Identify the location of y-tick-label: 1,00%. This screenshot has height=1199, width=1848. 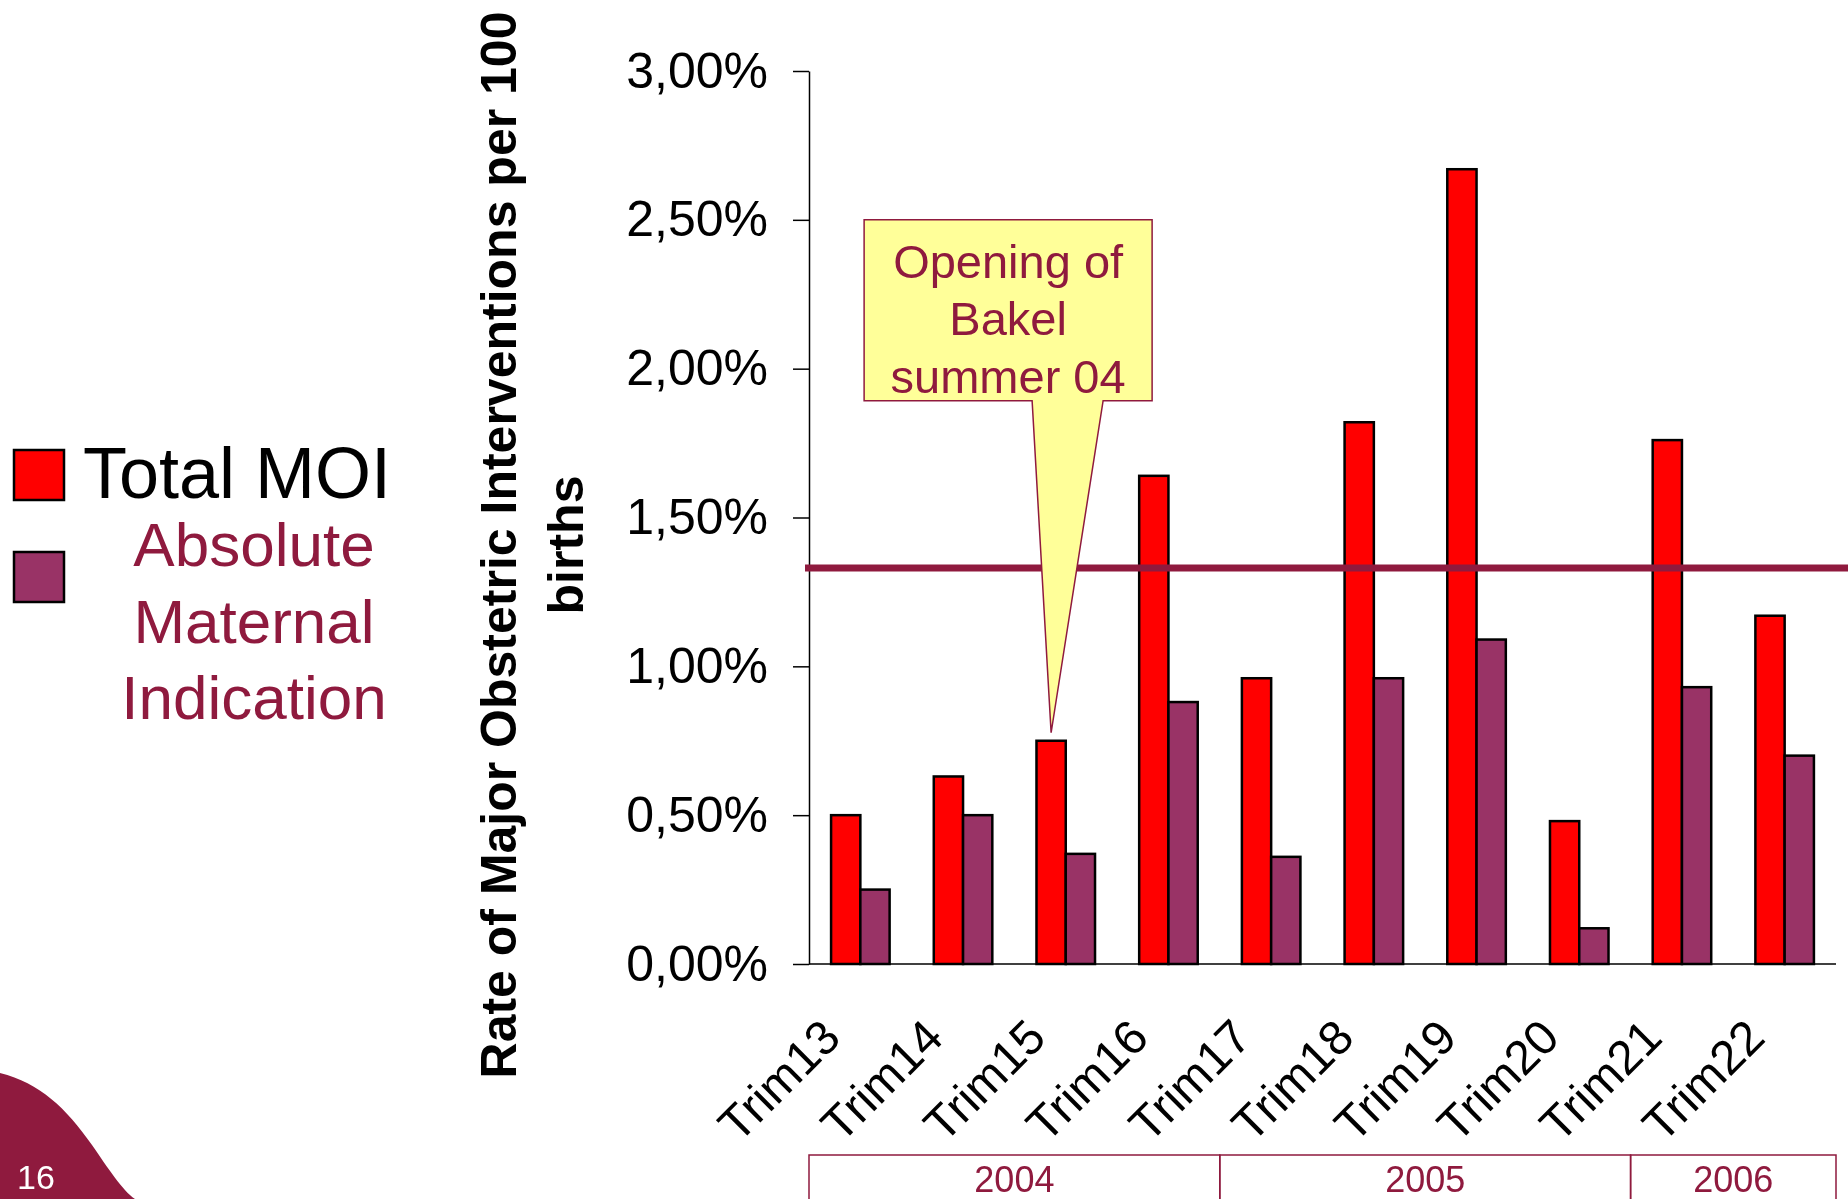
(697, 665).